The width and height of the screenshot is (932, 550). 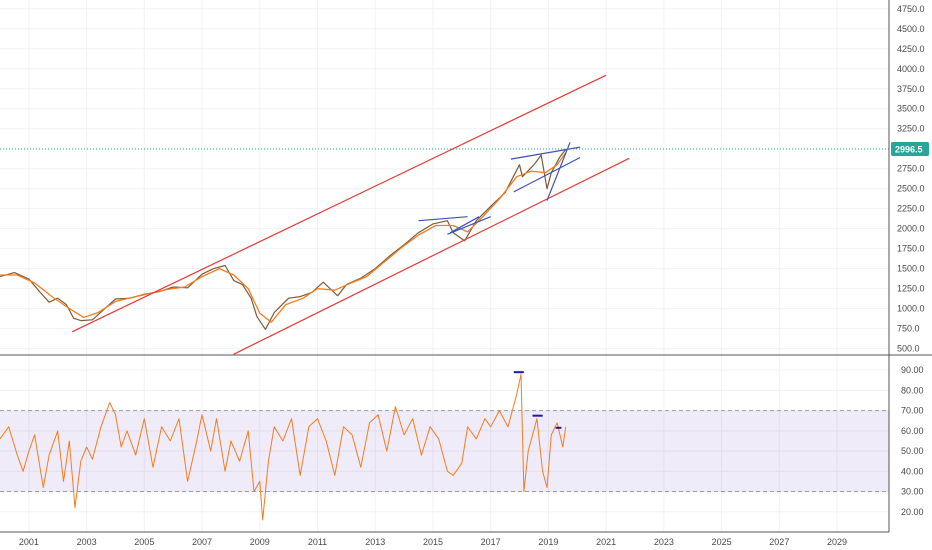 What do you see at coordinates (779, 542) in the screenshot?
I see `time-tick-label: 2027` at bounding box center [779, 542].